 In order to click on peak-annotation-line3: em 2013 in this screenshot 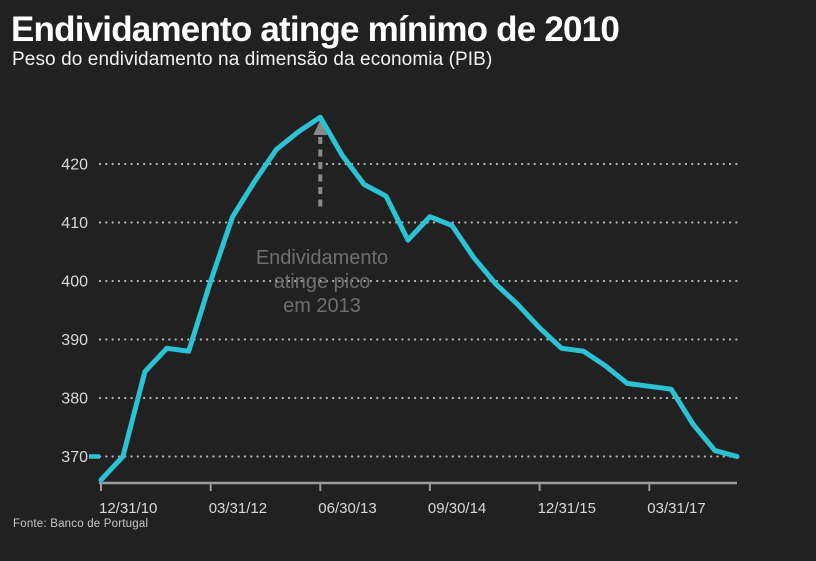, I will do `click(322, 306)`.